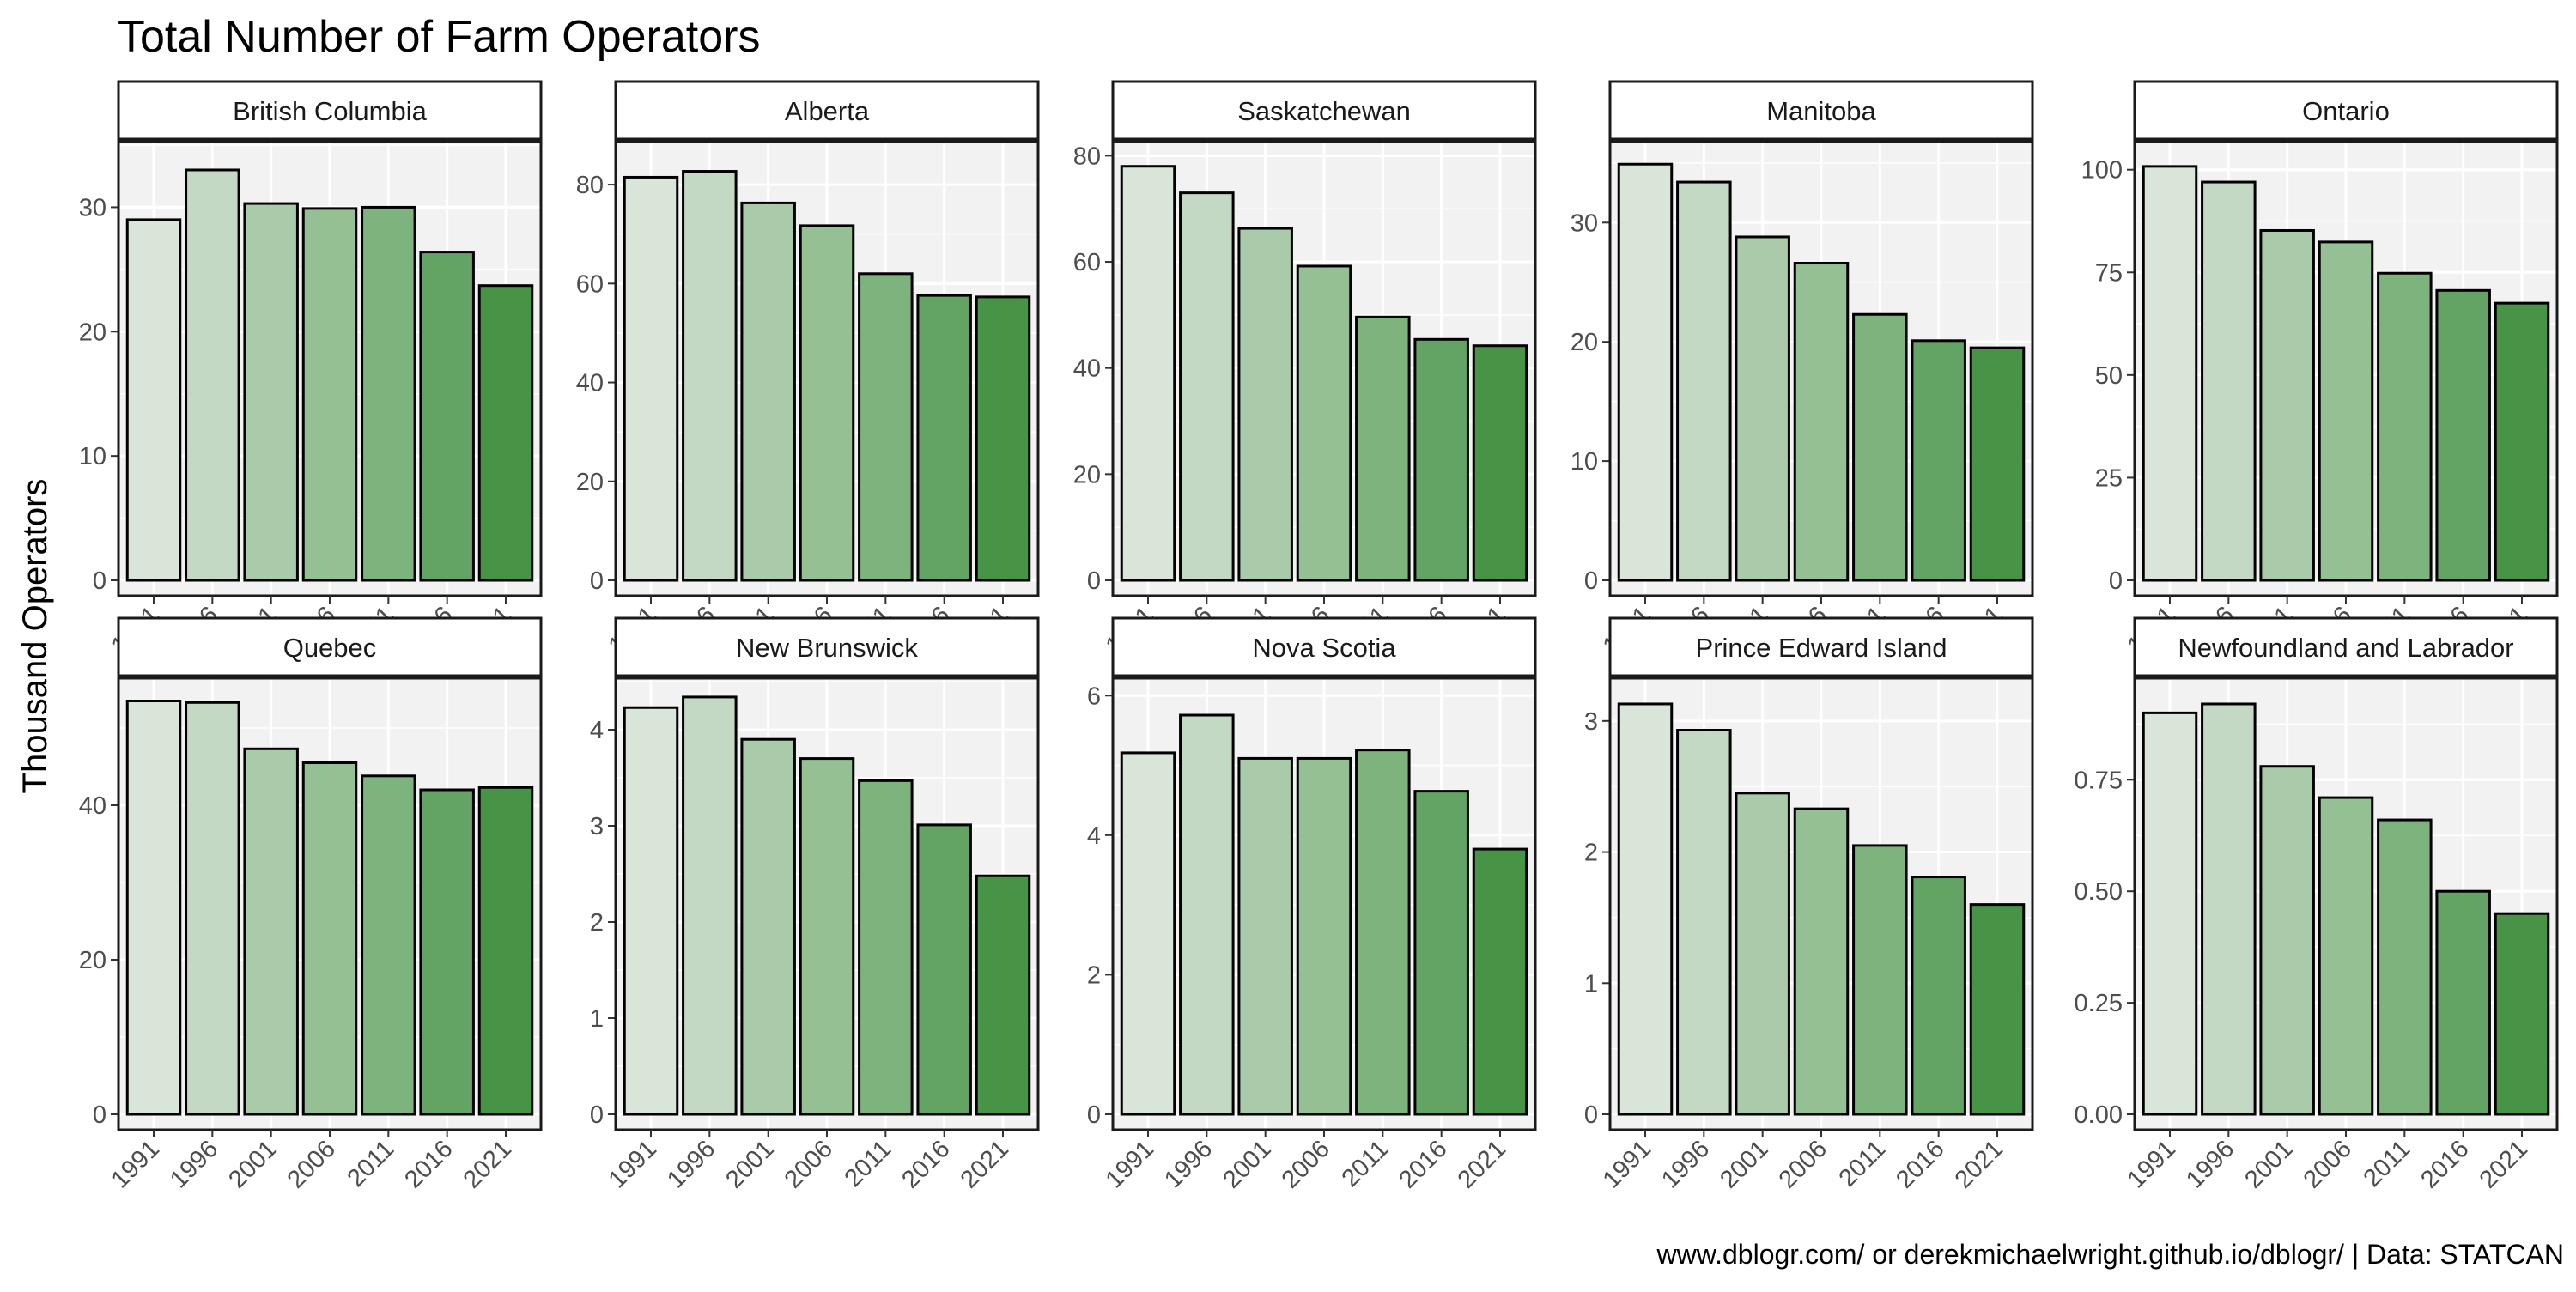 This screenshot has width=2576, height=1292. I want to click on y-tick-label: 2, so click(1094, 975).